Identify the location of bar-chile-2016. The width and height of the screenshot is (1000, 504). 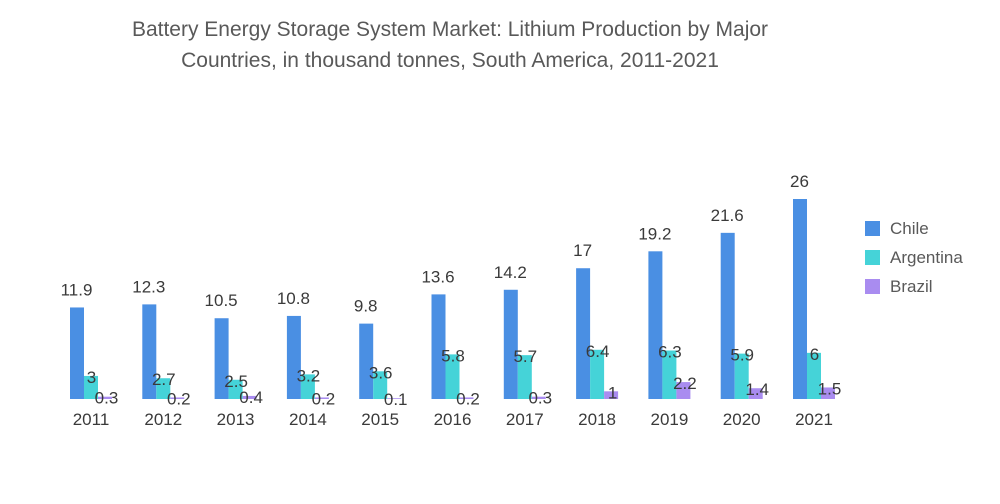
(438, 346).